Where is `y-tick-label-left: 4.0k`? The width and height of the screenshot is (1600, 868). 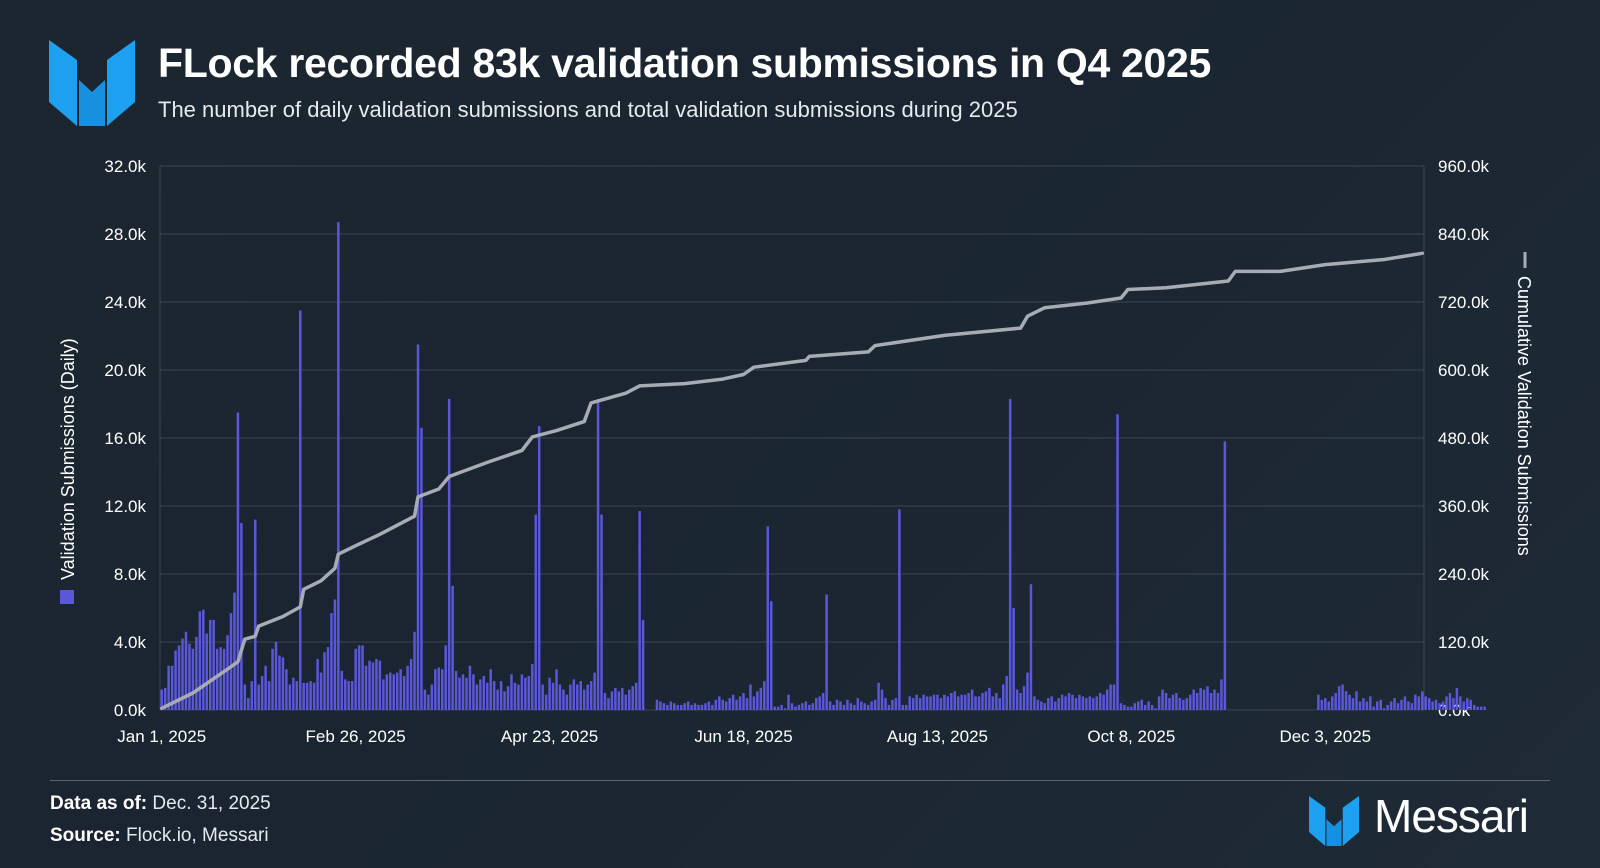 y-tick-label-left: 4.0k is located at coordinates (130, 642).